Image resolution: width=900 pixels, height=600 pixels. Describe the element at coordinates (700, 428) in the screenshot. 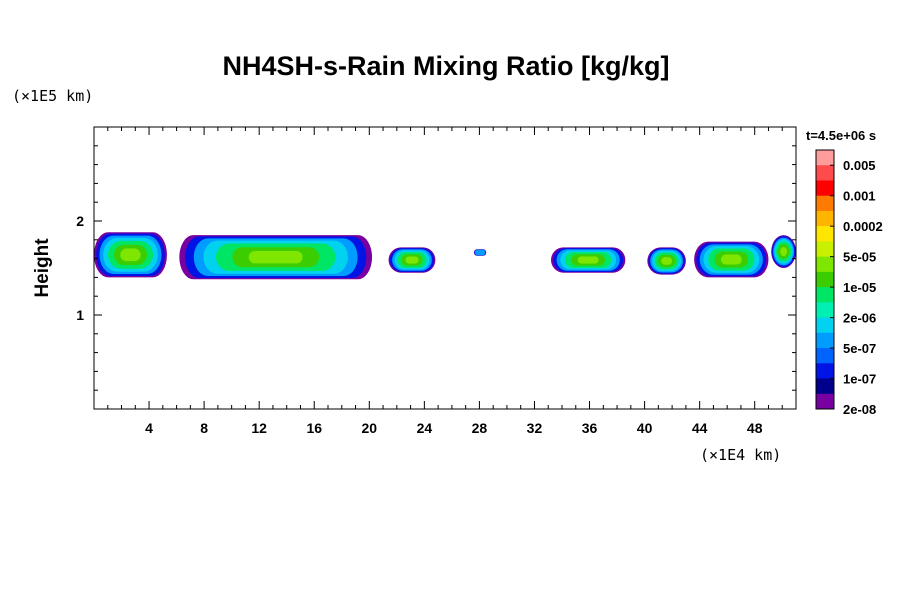

I see `x-tick-label: 44` at that location.